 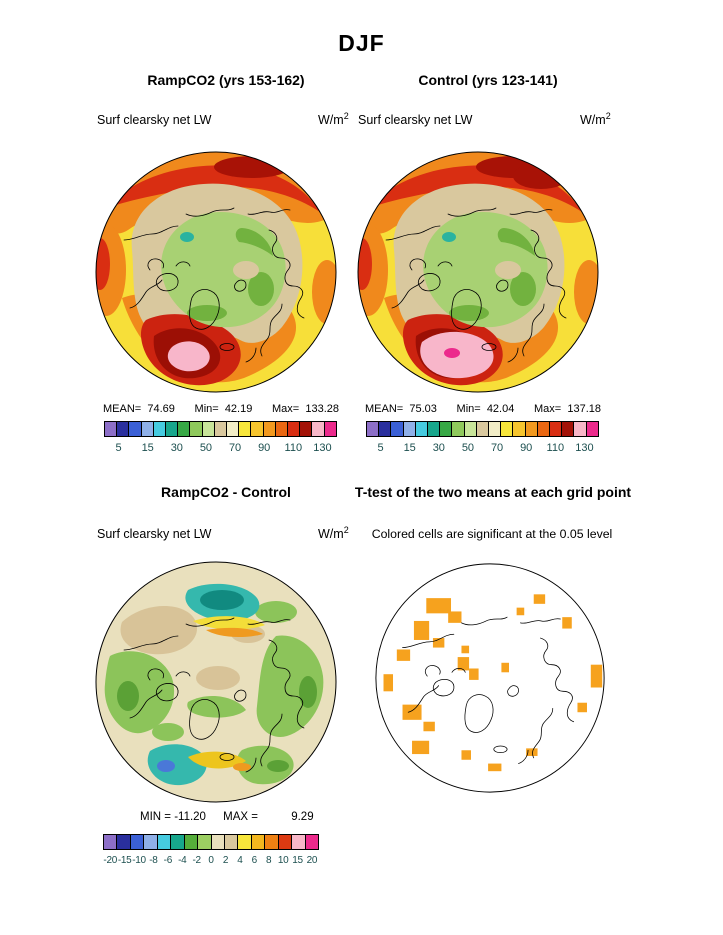 What do you see at coordinates (226, 492) in the screenshot?
I see `panel-title-difference: RampCO2 - Control` at bounding box center [226, 492].